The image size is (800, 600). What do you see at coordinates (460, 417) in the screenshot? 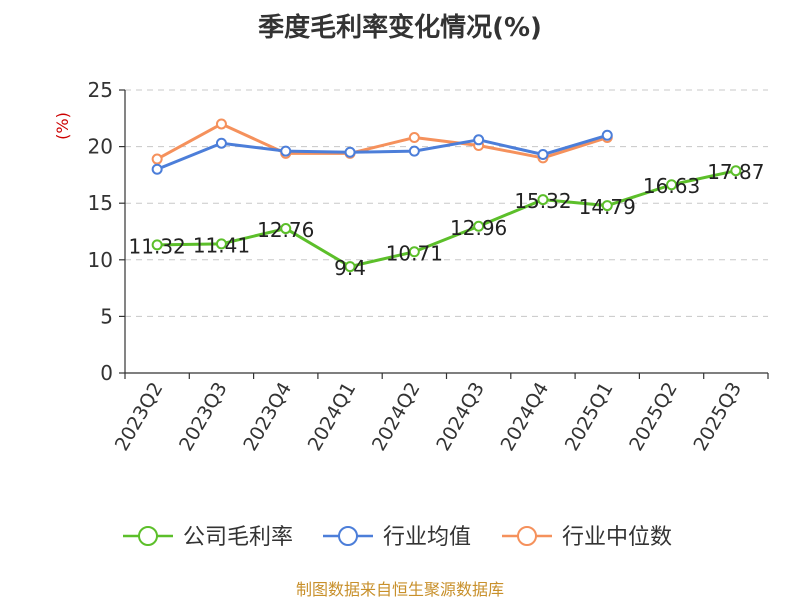
I see `x-tick-label: 2024Q3` at bounding box center [460, 417].